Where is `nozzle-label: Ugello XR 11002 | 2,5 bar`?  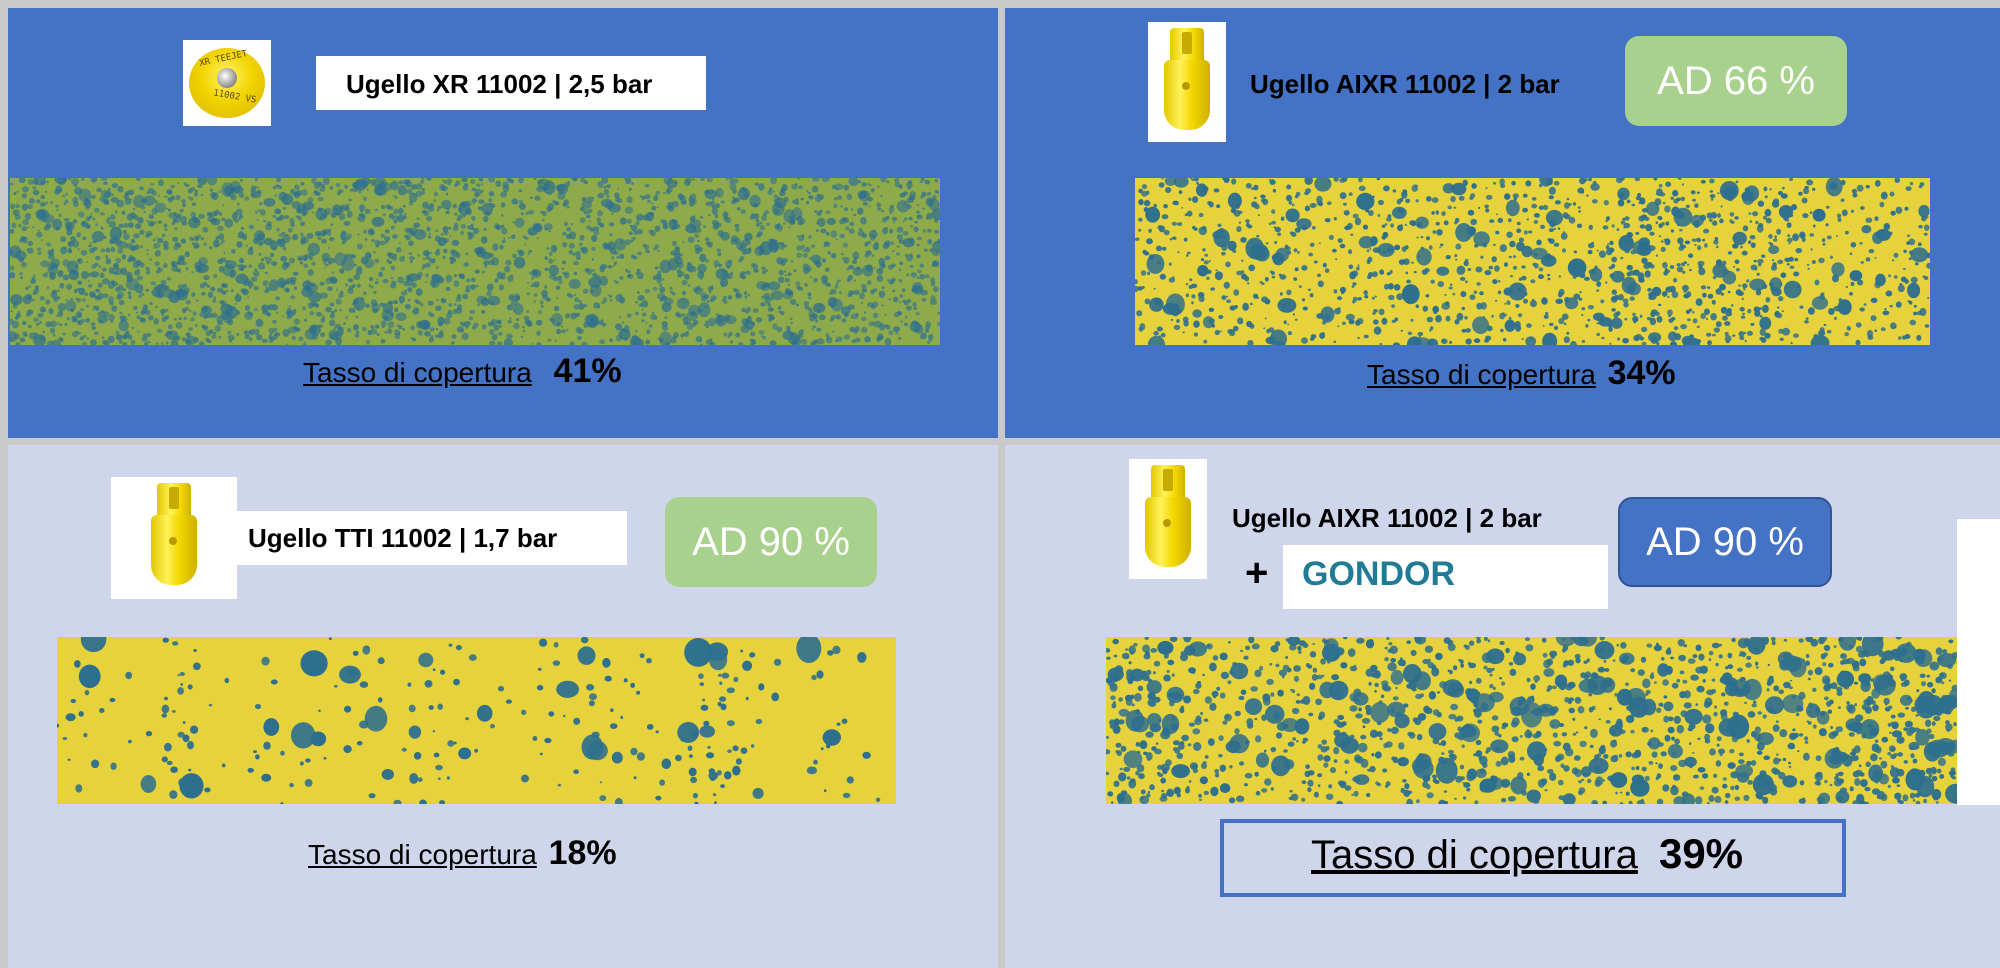 nozzle-label: Ugello XR 11002 | 2,5 bar is located at coordinates (499, 84).